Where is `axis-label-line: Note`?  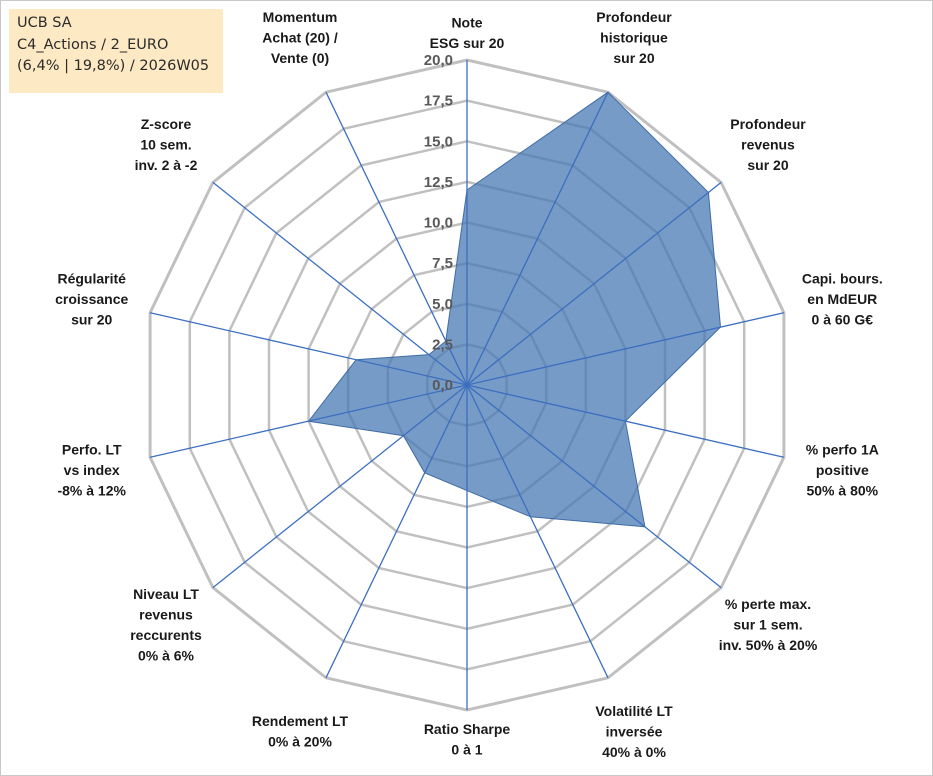
axis-label-line: Note is located at coordinates (466, 22).